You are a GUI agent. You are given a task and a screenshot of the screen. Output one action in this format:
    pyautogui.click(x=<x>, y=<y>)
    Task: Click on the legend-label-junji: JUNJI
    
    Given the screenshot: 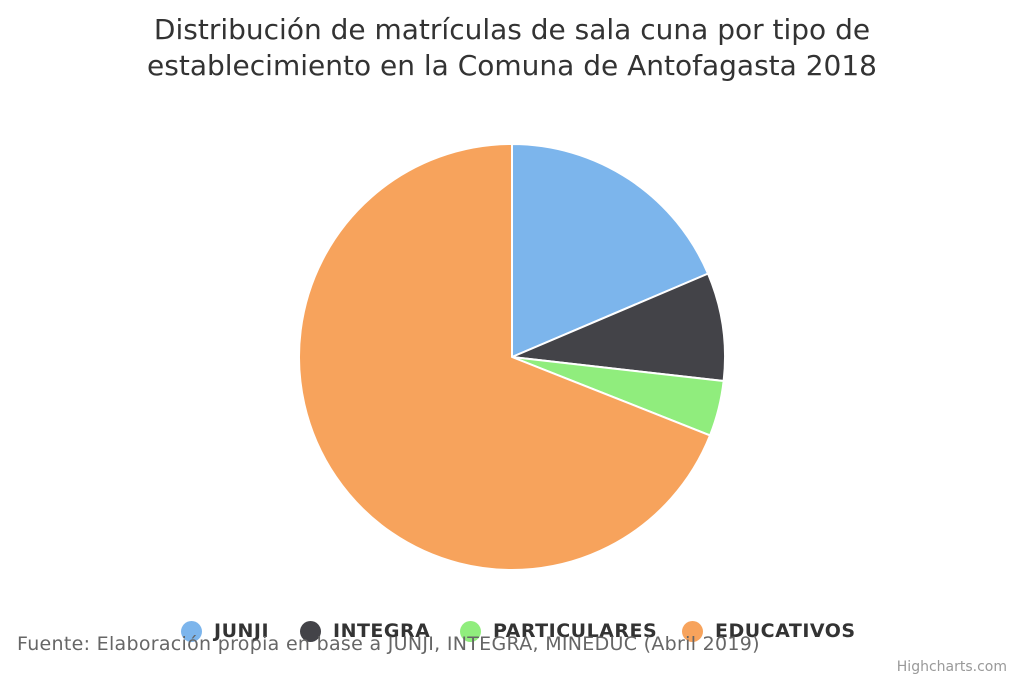 What is the action you would take?
    pyautogui.click(x=242, y=631)
    